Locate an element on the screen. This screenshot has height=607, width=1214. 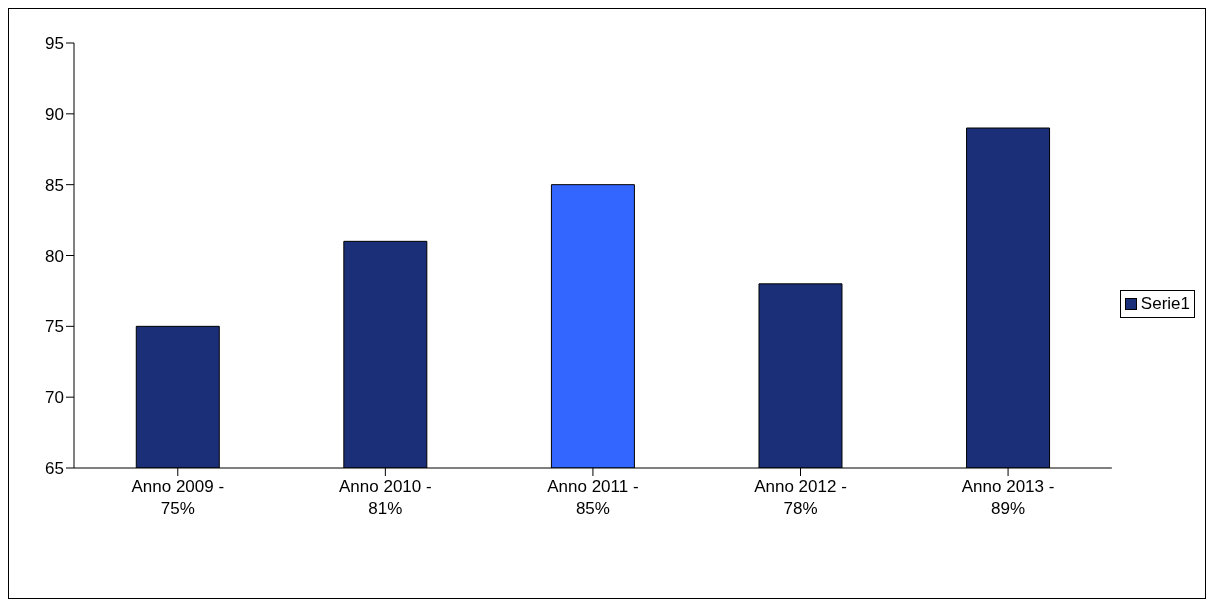
y-tick-label: 80 is located at coordinates (54, 256).